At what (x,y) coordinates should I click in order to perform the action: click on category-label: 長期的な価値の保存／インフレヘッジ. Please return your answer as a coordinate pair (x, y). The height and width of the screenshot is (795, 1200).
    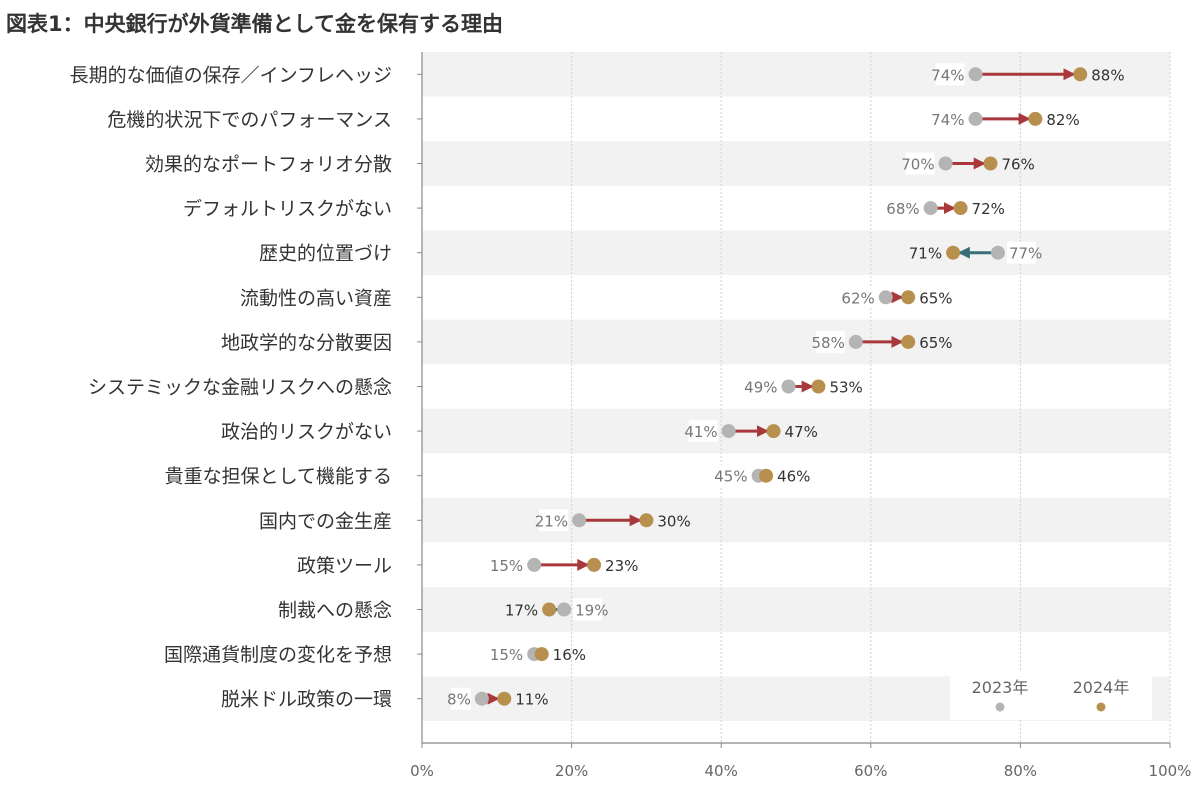
    Looking at the image, I should click on (231, 75).